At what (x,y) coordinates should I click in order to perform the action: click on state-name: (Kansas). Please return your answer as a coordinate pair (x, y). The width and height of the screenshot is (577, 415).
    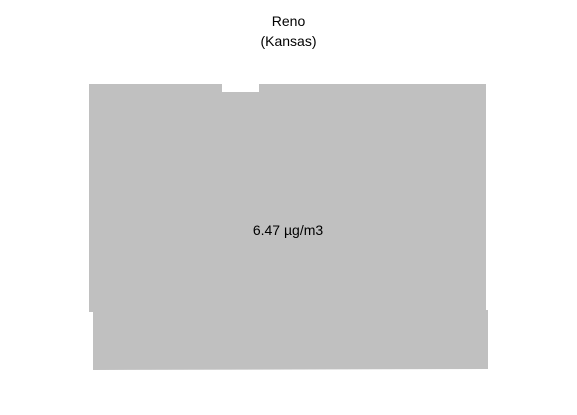
    Looking at the image, I should click on (288, 41).